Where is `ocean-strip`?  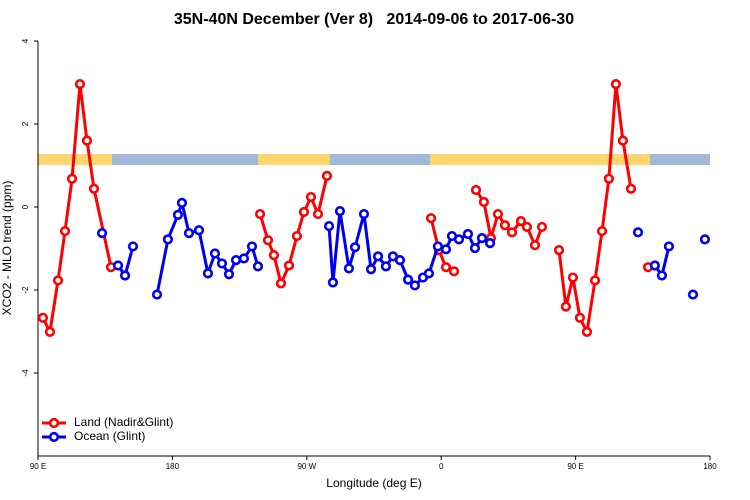 ocean-strip is located at coordinates (374, 159).